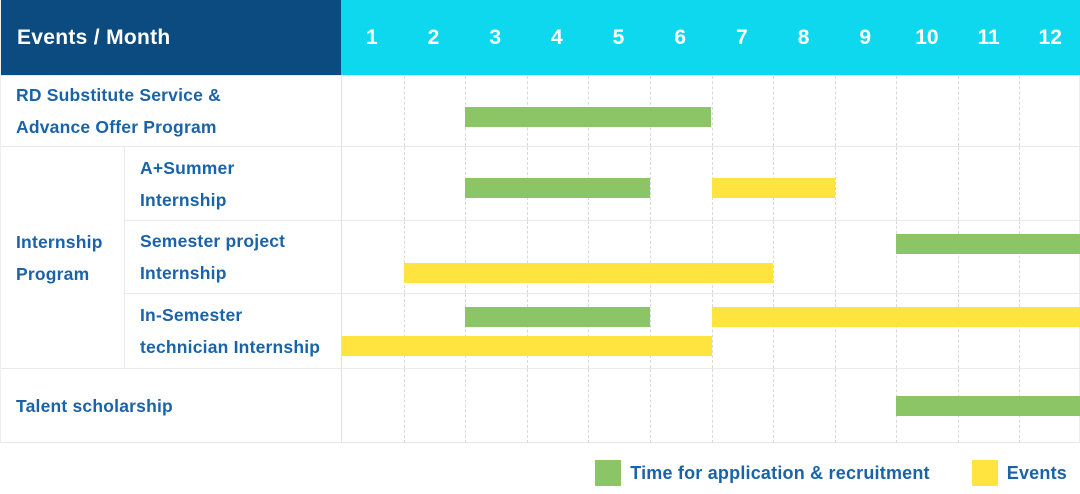  Describe the element at coordinates (213, 241) in the screenshot. I see `row-label-line: Semester project` at that location.